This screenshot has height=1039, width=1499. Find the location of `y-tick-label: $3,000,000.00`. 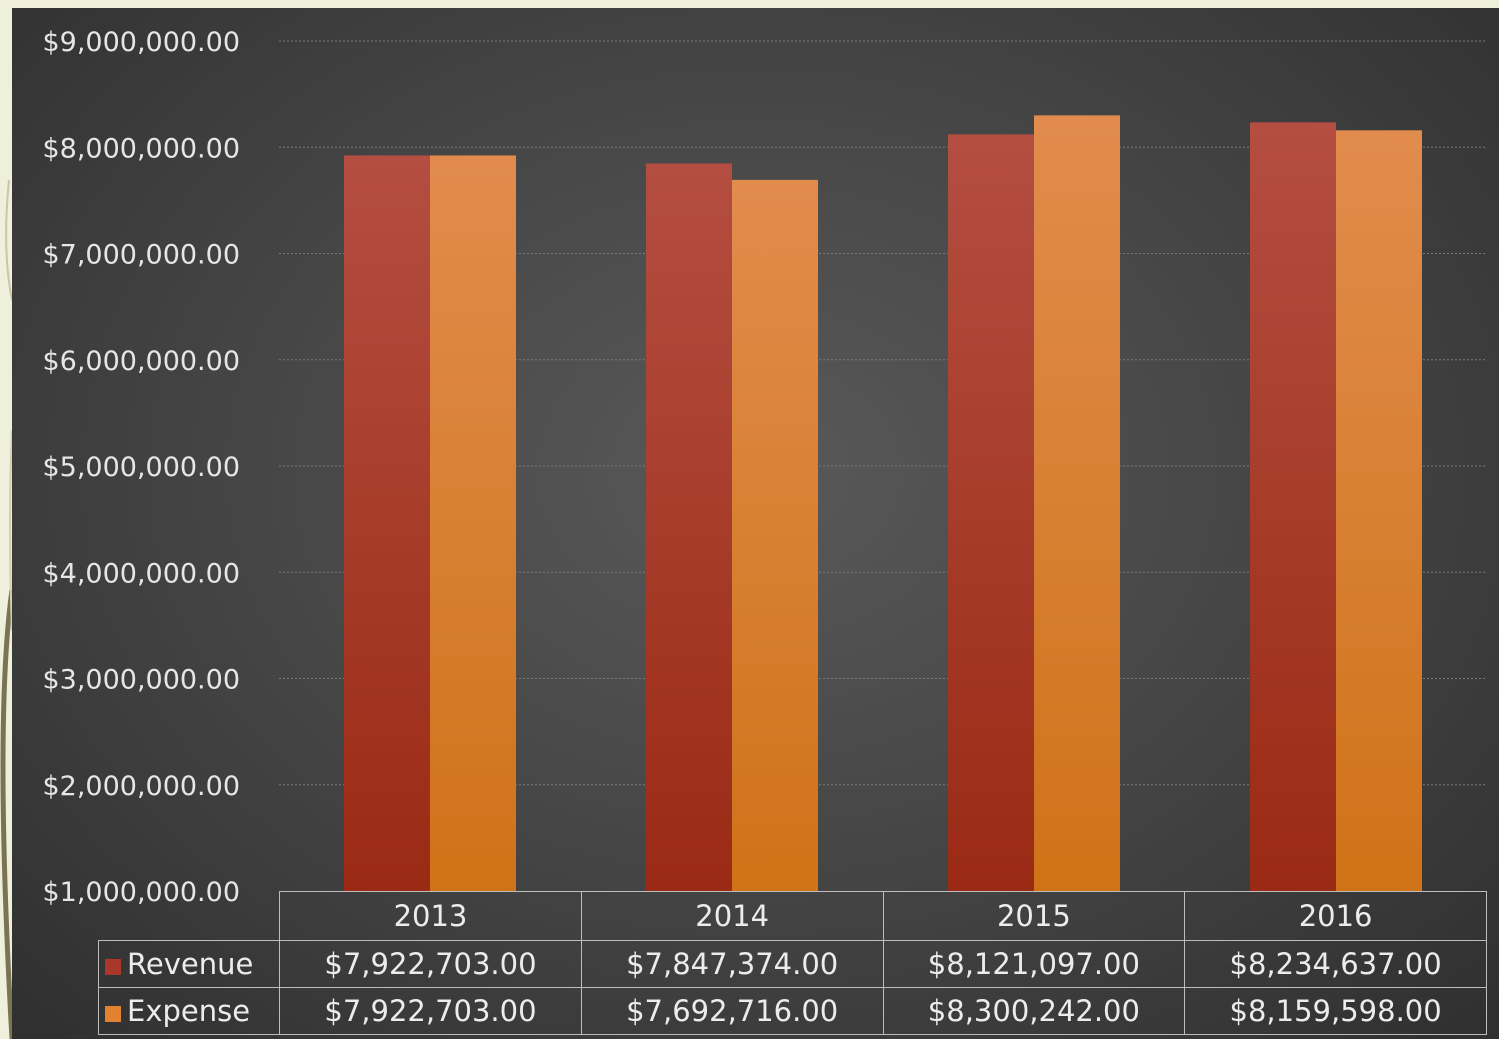

y-tick-label: $3,000,000.00 is located at coordinates (141, 680).